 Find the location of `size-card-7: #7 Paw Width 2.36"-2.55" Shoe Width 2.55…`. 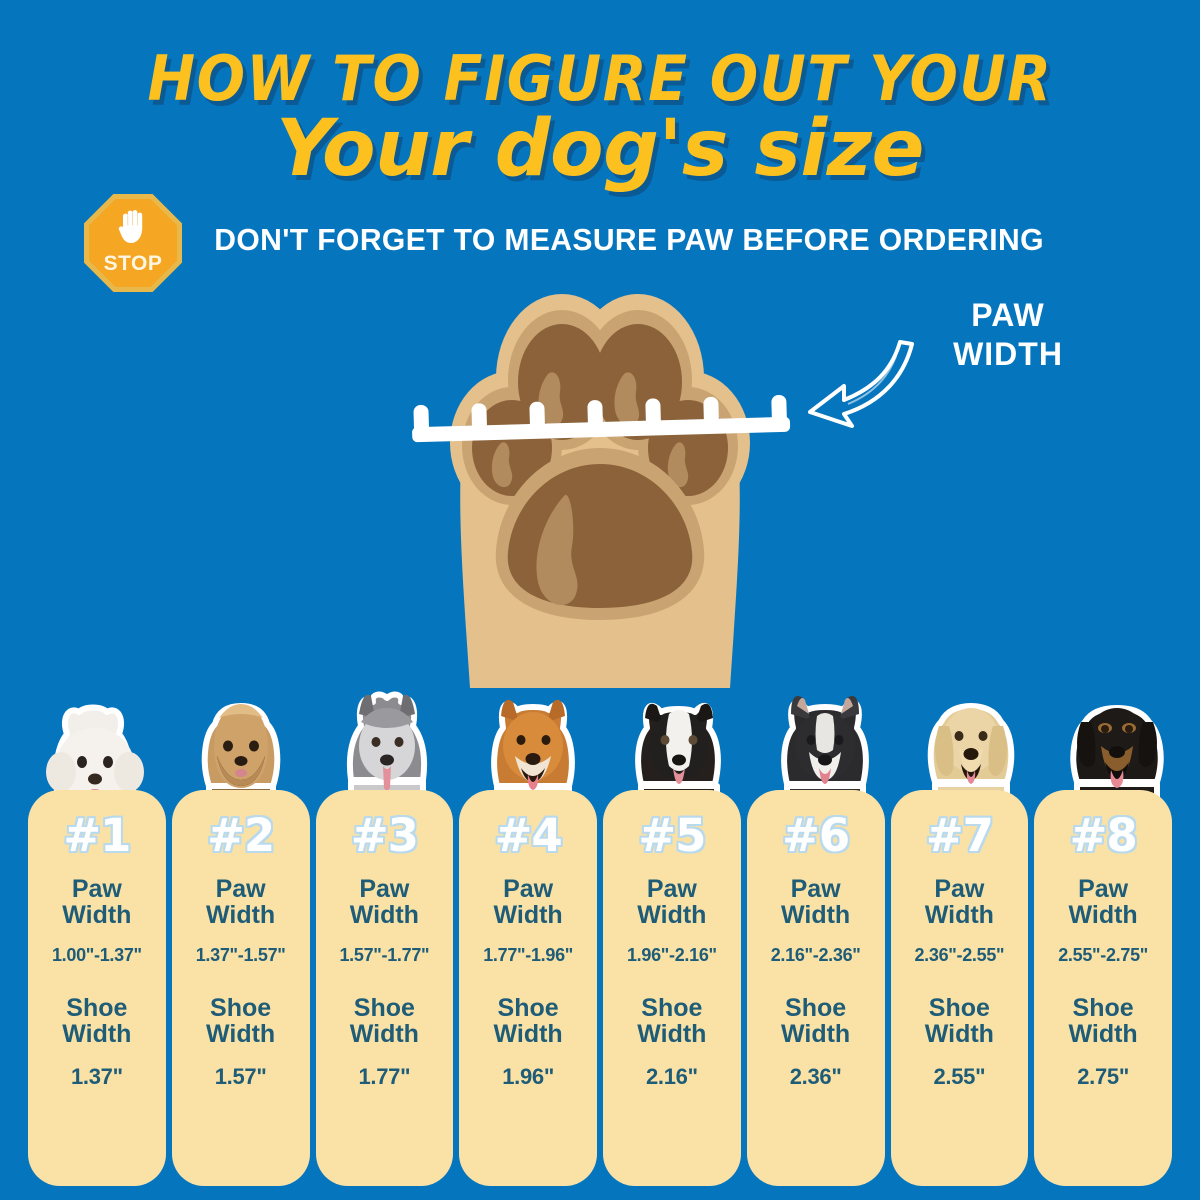

size-card-7: #7 Paw Width 2.36"-2.55" Shoe Width 2.55… is located at coordinates (959, 988).